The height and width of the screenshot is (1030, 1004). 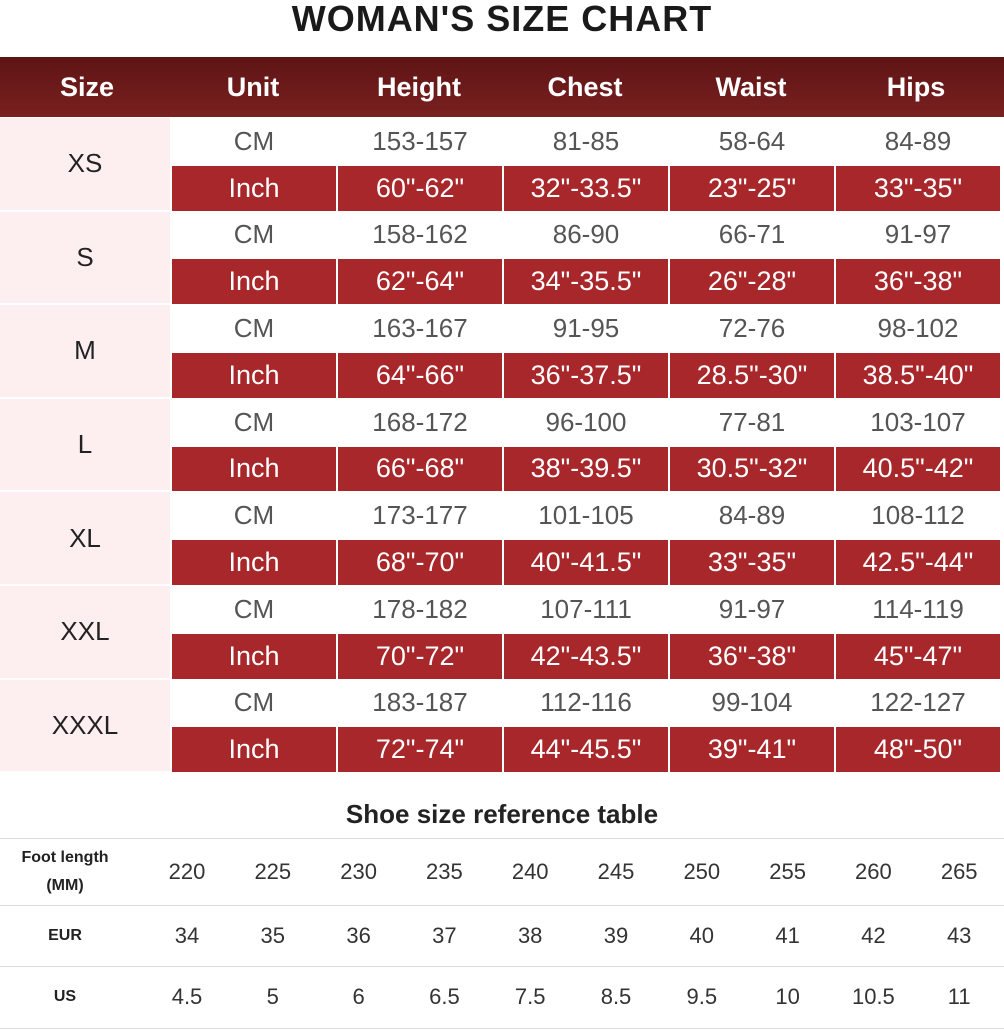 What do you see at coordinates (420, 141) in the screenshot?
I see `cm-cell: 153-157` at bounding box center [420, 141].